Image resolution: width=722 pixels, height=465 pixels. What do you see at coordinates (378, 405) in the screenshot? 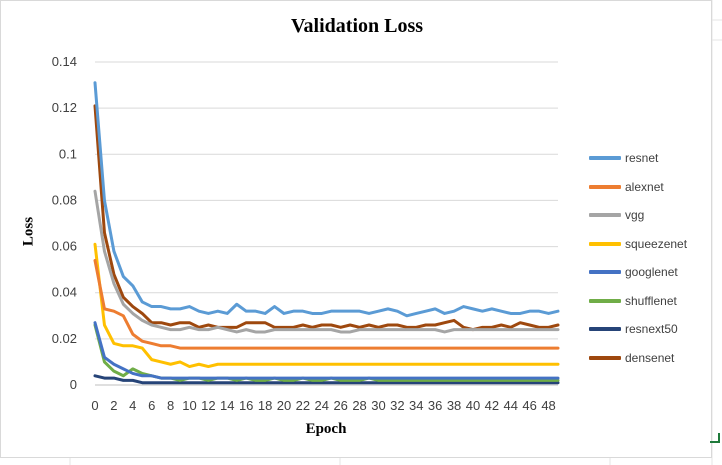
I see `x-tick-label: 30` at bounding box center [378, 405].